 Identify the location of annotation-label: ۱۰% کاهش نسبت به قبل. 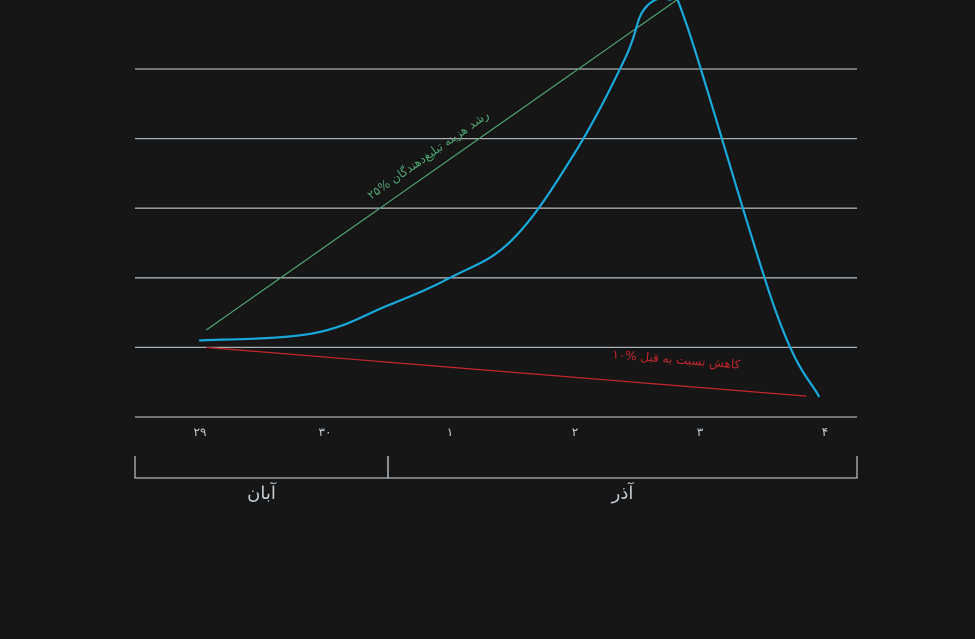
(676, 359).